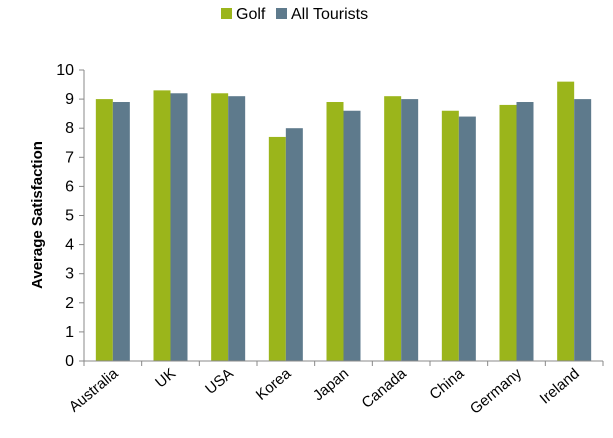  Describe the element at coordinates (69, 274) in the screenshot. I see `y-tick-label: 3` at that location.